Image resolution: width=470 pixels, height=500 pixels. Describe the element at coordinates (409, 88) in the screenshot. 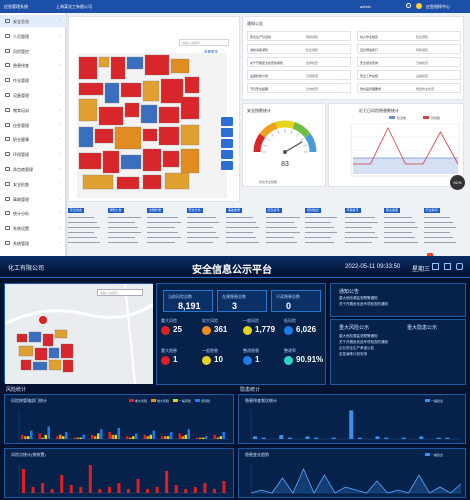

I see `notice-item: 危化品管理要求 危险作业检查` at that location.